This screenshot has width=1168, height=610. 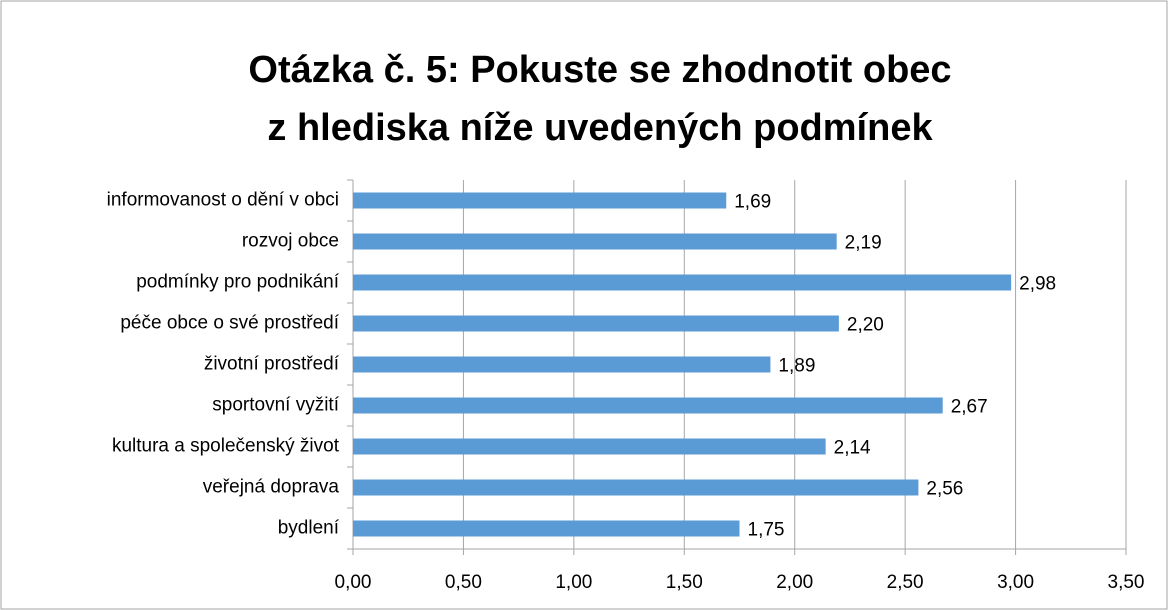 I want to click on data-label: 2,19, so click(x=863, y=243).